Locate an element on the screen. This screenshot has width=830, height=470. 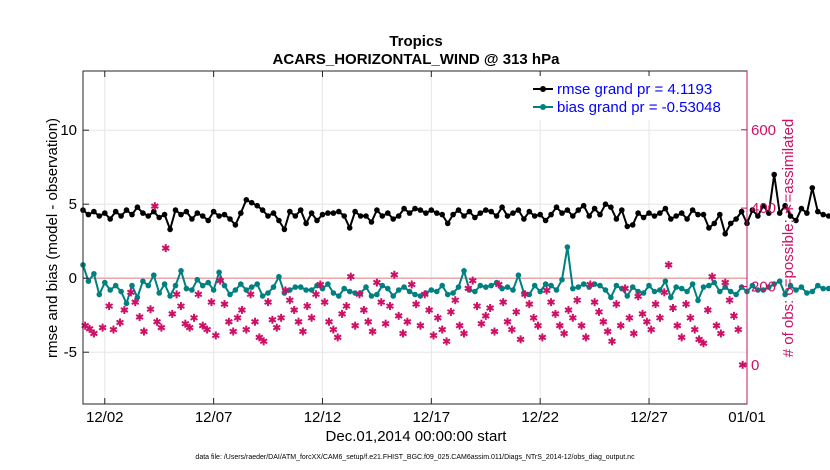
y-left-axis-label: rmse and bias (model - observation) is located at coordinates (52, 238).